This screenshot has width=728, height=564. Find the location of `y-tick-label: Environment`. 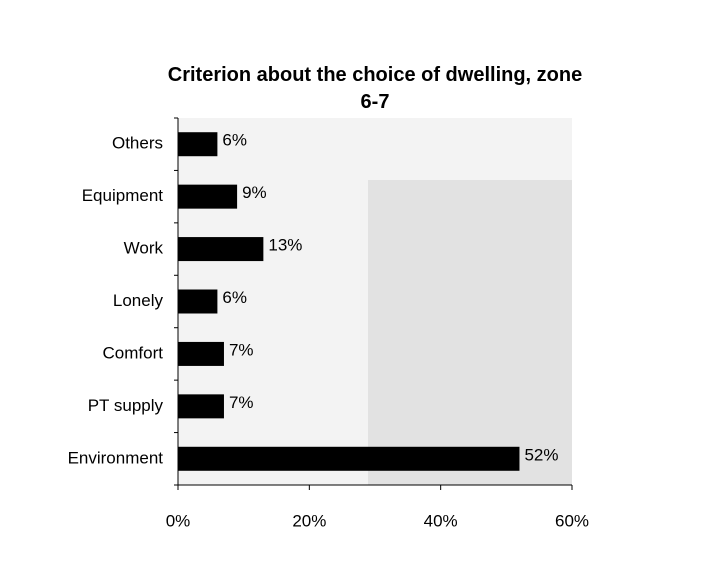

y-tick-label: Environment is located at coordinates (116, 457).